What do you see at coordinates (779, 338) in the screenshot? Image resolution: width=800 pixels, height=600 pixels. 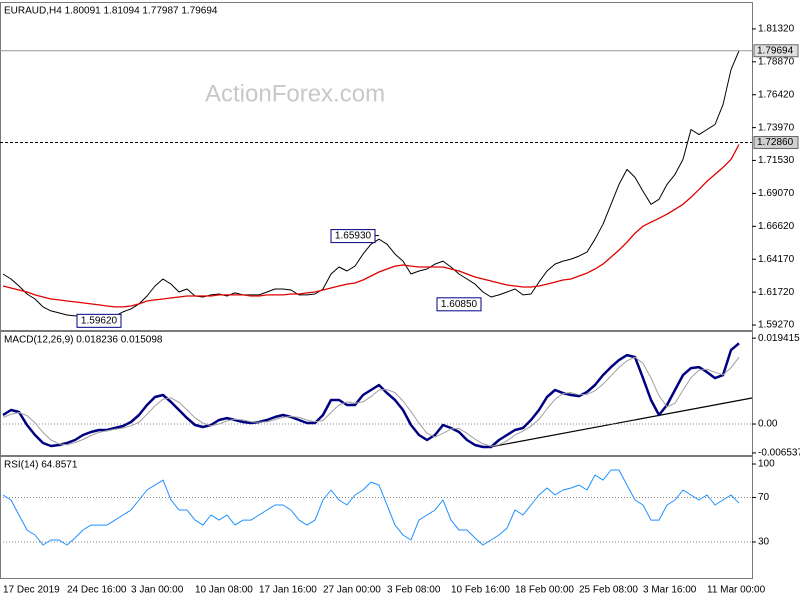 I see `y-tick-label: 0.019415` at bounding box center [779, 338].